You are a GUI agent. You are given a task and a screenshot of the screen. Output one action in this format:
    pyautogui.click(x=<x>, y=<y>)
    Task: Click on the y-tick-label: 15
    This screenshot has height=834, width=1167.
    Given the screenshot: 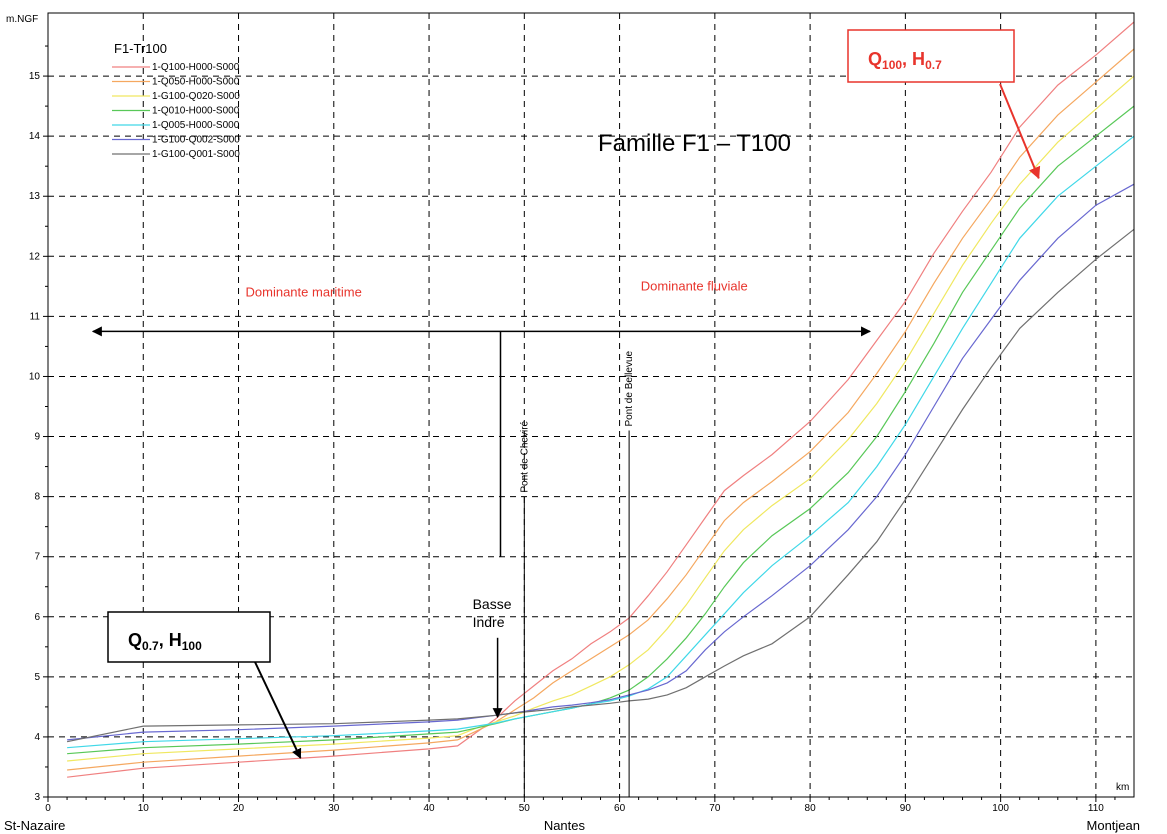 What is the action you would take?
    pyautogui.click(x=35, y=76)
    